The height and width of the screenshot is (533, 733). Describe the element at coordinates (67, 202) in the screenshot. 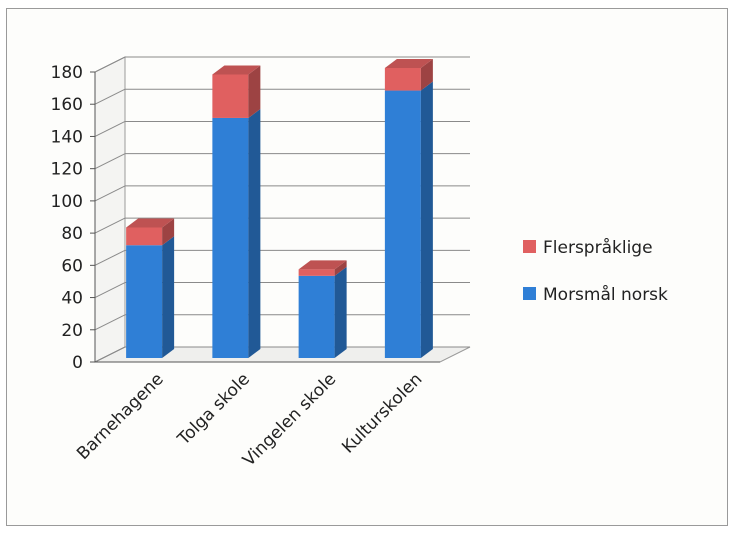

I see `y-tick-label: 100` at that location.